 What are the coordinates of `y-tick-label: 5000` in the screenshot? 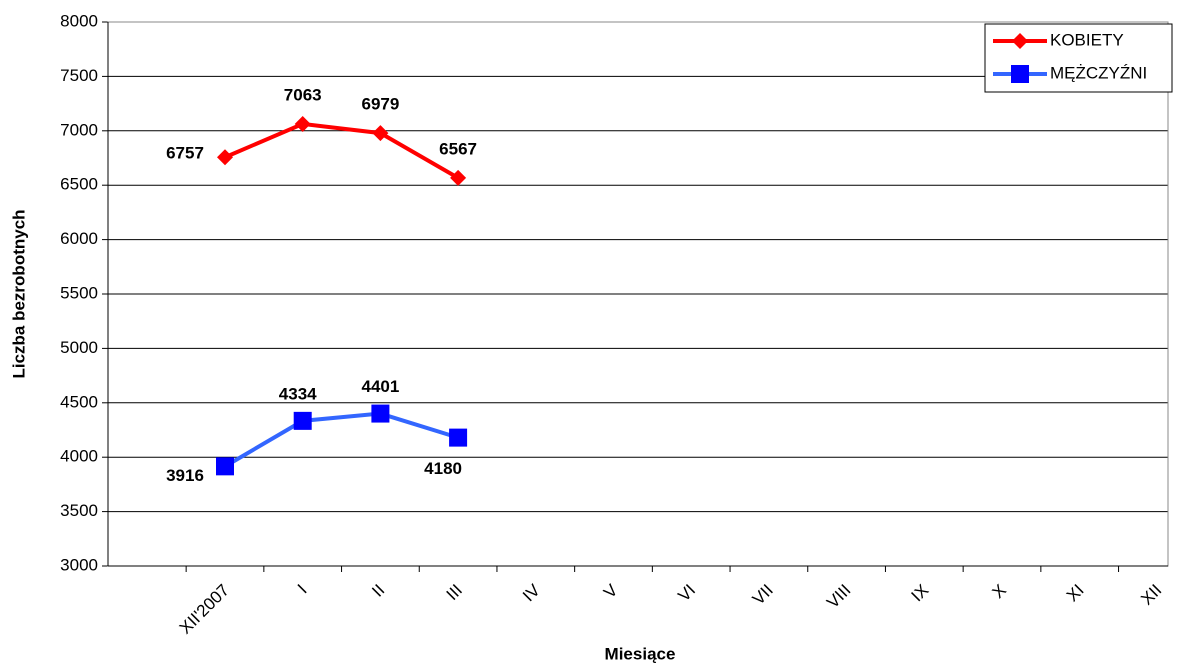 It's located at (79, 347).